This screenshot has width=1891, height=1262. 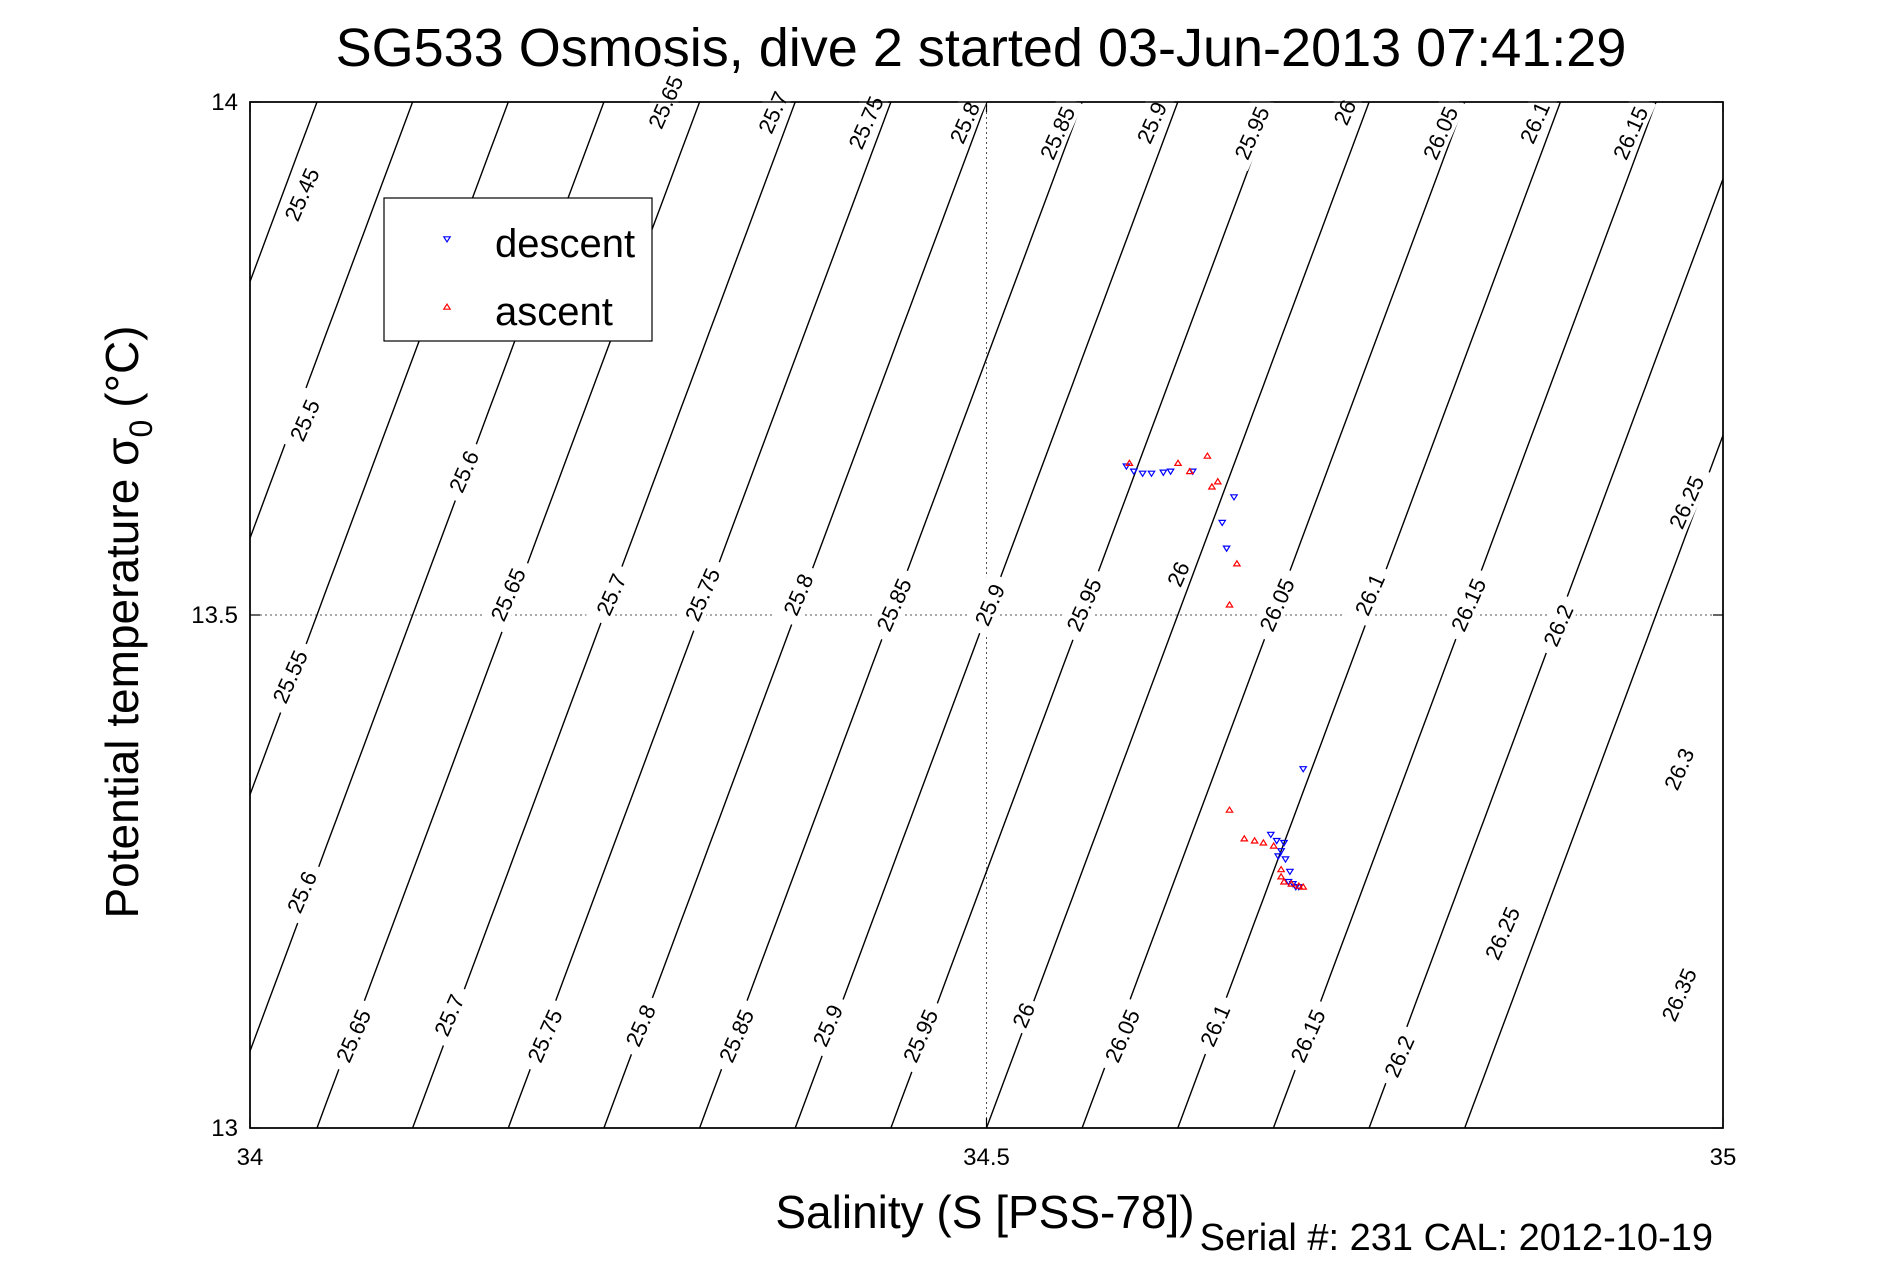 What do you see at coordinates (141, 429) in the screenshot?
I see `y-axis-label-sub: 0` at bounding box center [141, 429].